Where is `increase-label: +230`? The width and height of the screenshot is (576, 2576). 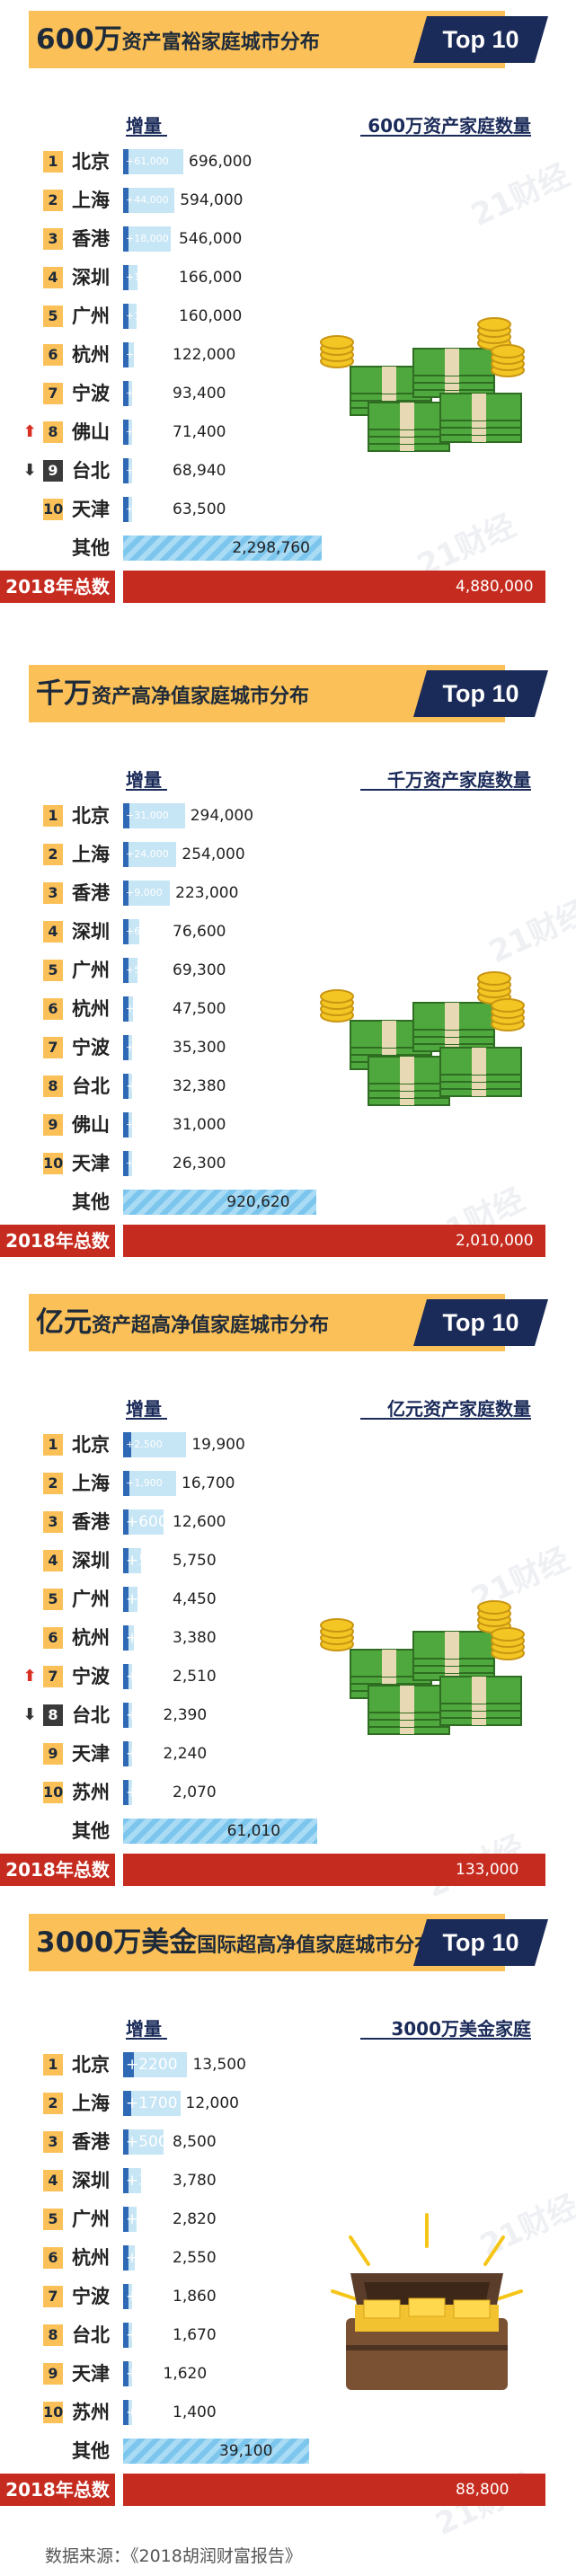
increase-label: +230 is located at coordinates (147, 2297).